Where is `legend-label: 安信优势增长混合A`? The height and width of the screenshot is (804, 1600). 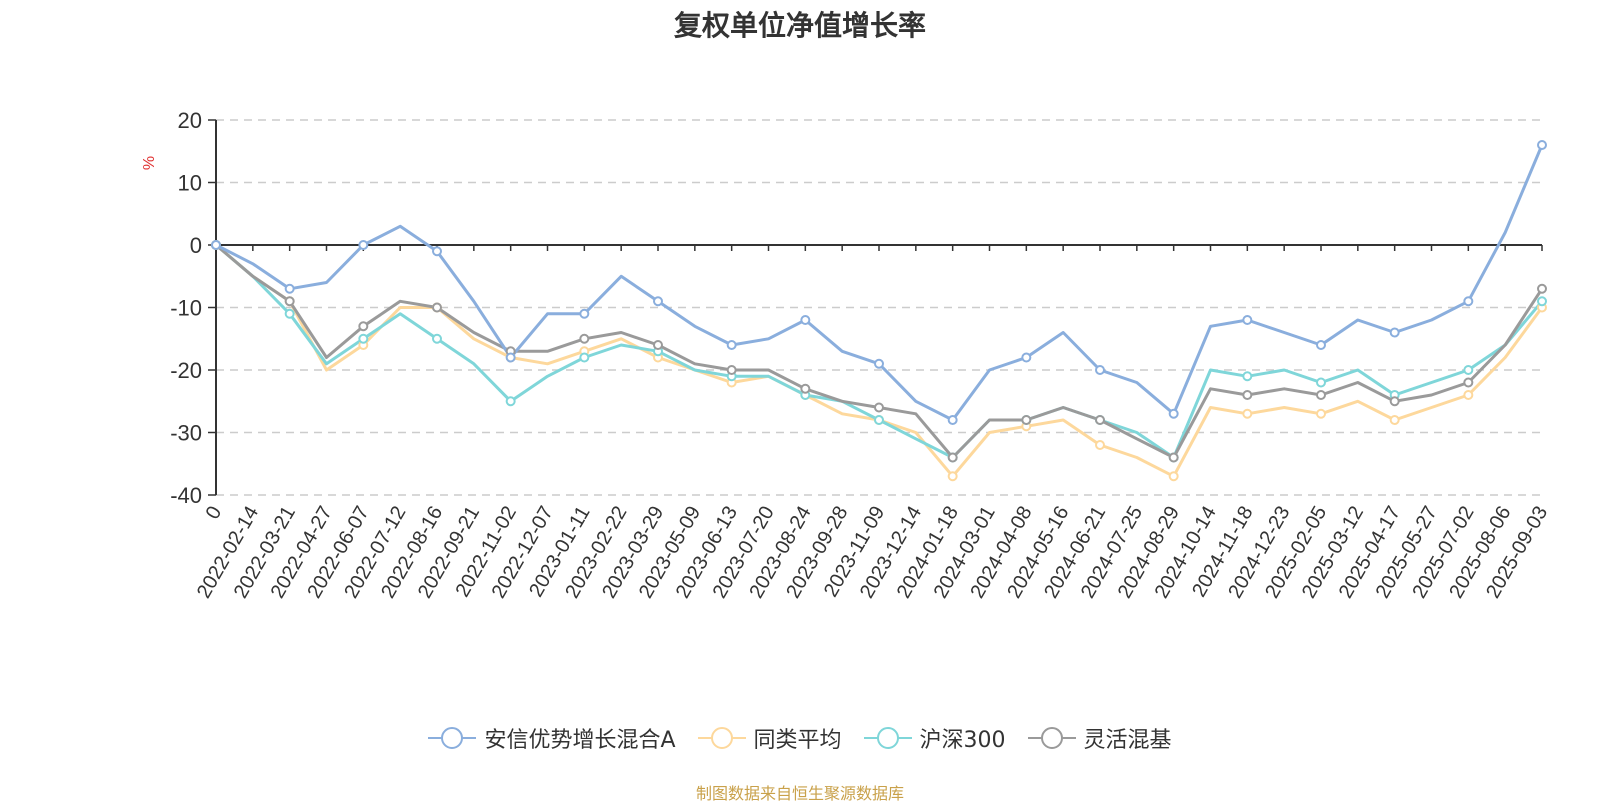 legend-label: 安信优势增长混合A is located at coordinates (580, 740).